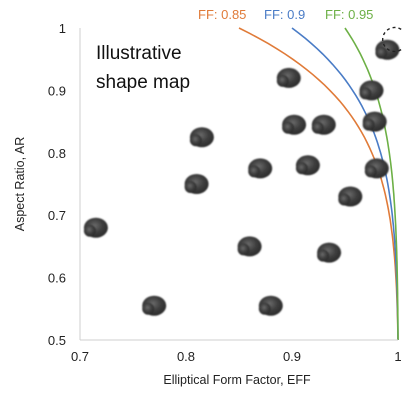 Image resolution: width=402 pixels, height=393 pixels. Describe the element at coordinates (392, 39) in the screenshot. I see `highlight-circle` at that location.